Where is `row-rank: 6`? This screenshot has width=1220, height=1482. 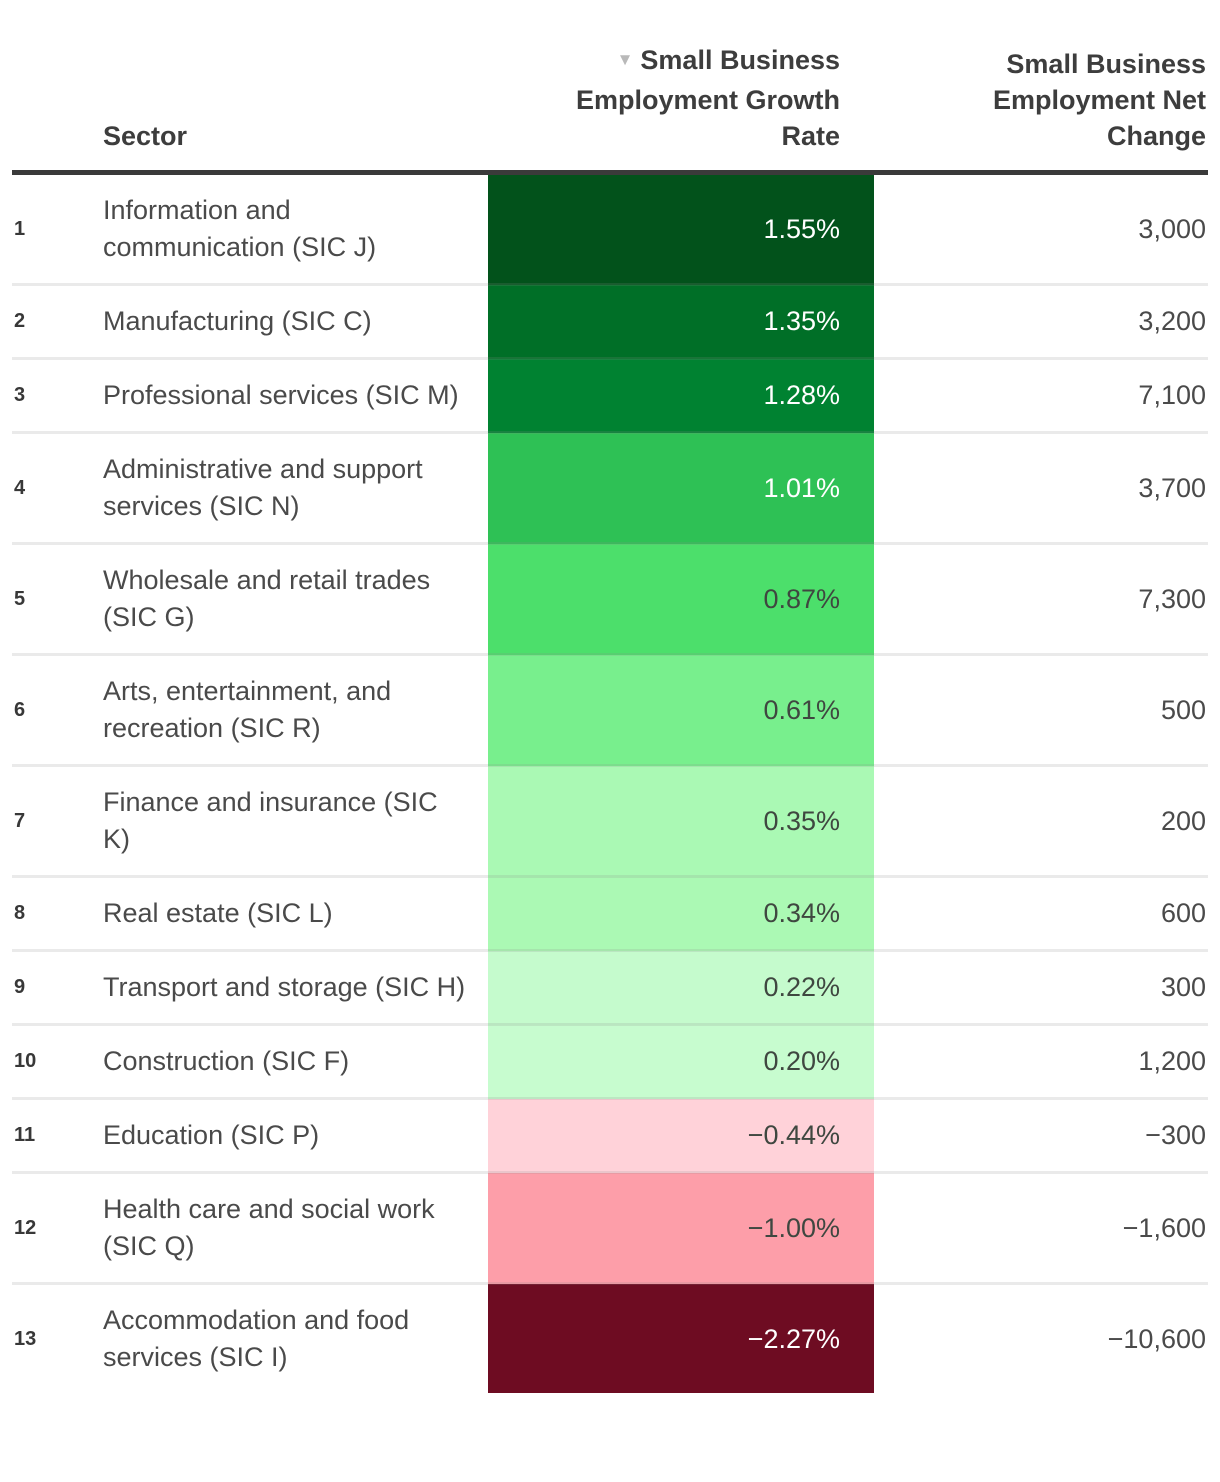
row-rank: 6 is located at coordinates (57, 709).